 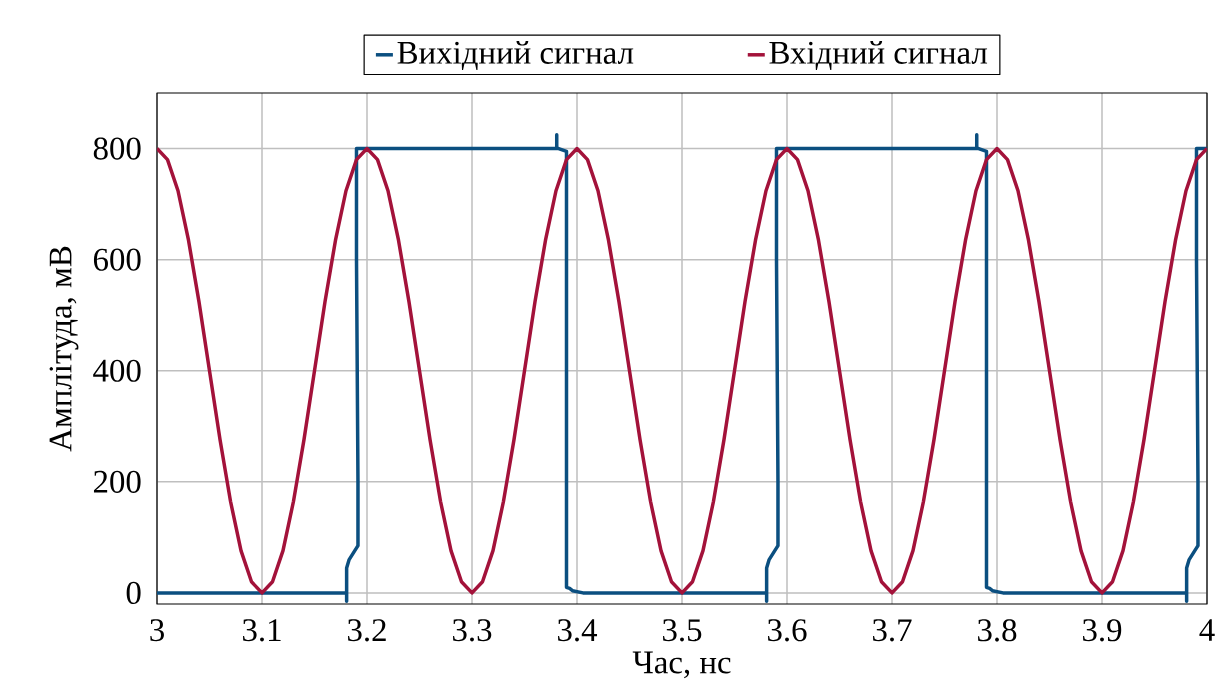 I want to click on x-tick-label: 3.3, so click(x=472, y=630).